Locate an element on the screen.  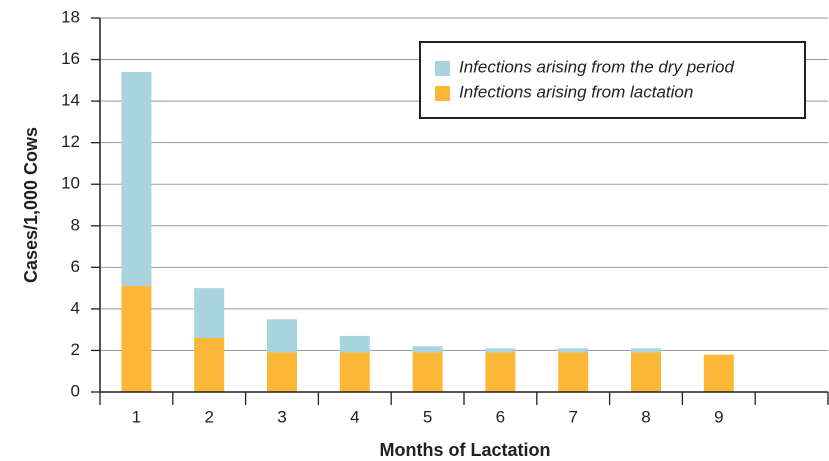
y-tick-label: 0 is located at coordinates (75, 390).